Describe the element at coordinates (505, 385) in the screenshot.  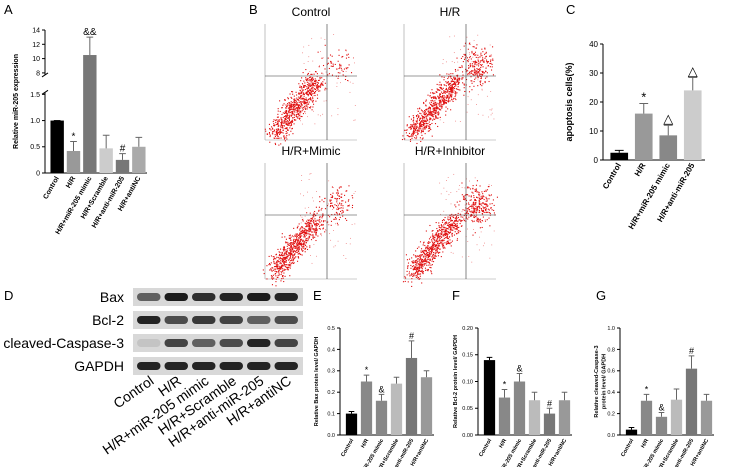
I see `significance-mark: *` at that location.